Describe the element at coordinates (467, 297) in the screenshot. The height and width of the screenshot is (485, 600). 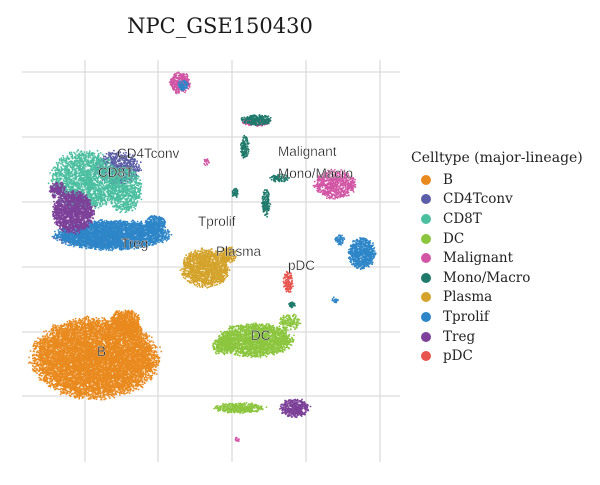
I see `legend-label: Plasma` at that location.